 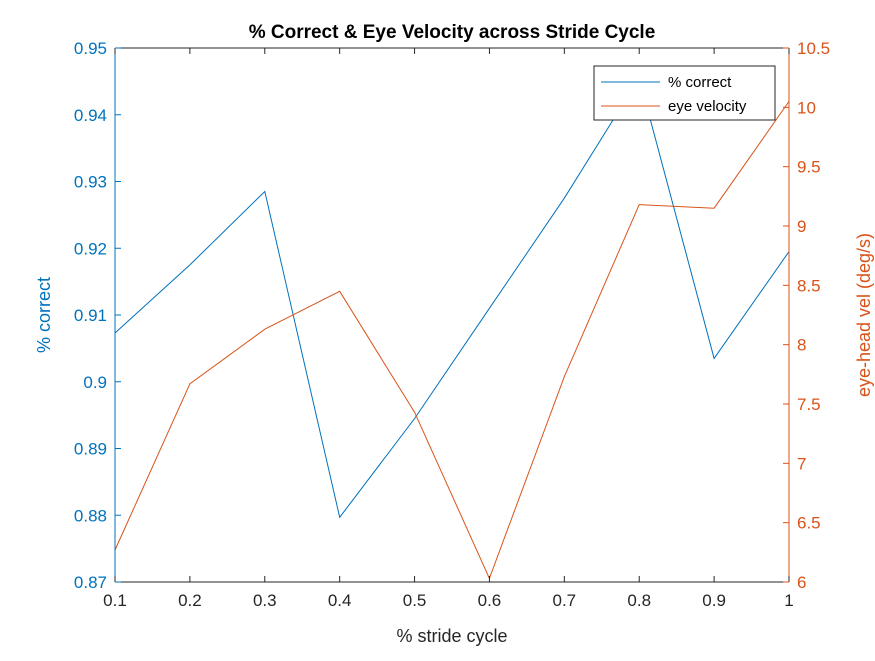 I want to click on left-y-tick-label: 0.95, so click(x=90, y=48).